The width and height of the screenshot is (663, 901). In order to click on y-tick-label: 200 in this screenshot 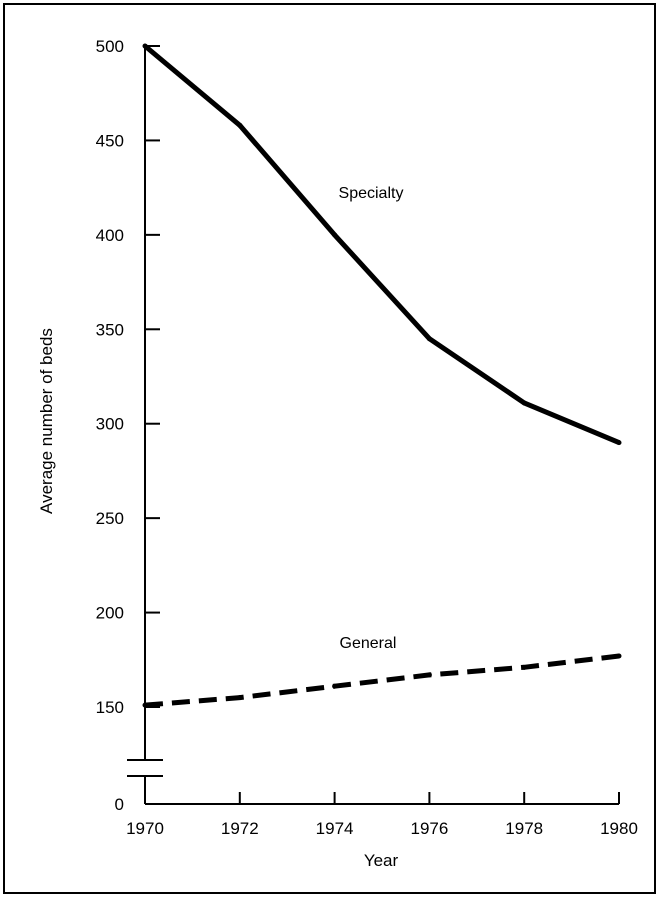, I will do `click(110, 613)`.